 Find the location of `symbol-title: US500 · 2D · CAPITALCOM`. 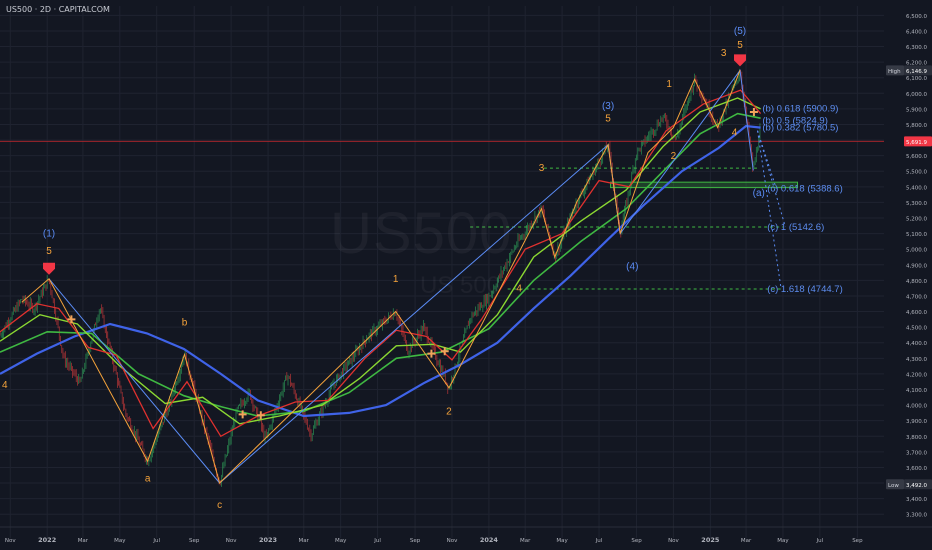

symbol-title: US500 · 2D · CAPITALCOM is located at coordinates (58, 9).